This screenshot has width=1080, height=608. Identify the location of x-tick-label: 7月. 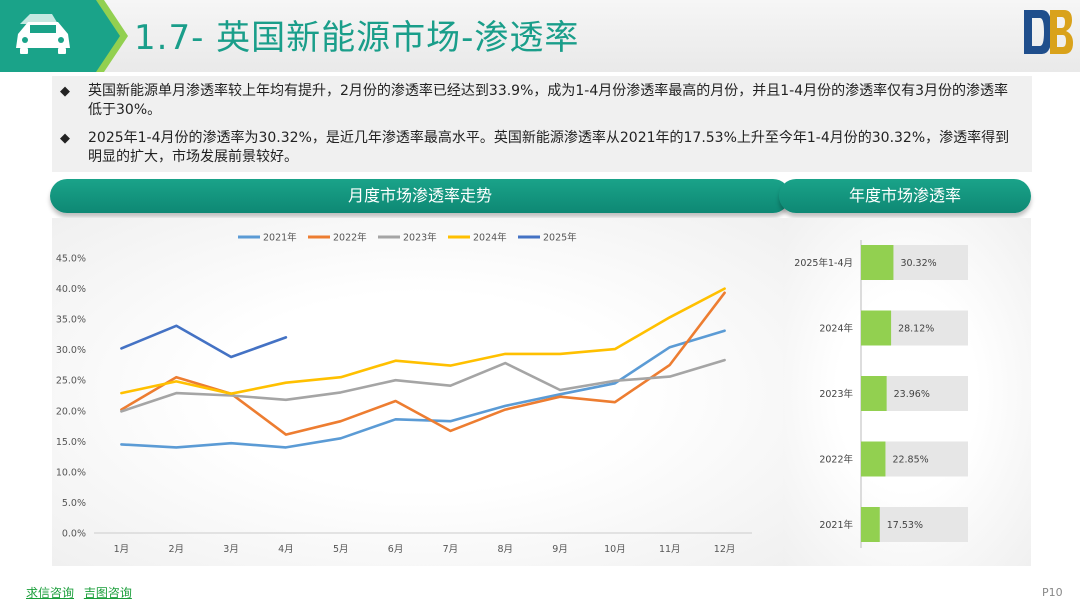
(451, 549).